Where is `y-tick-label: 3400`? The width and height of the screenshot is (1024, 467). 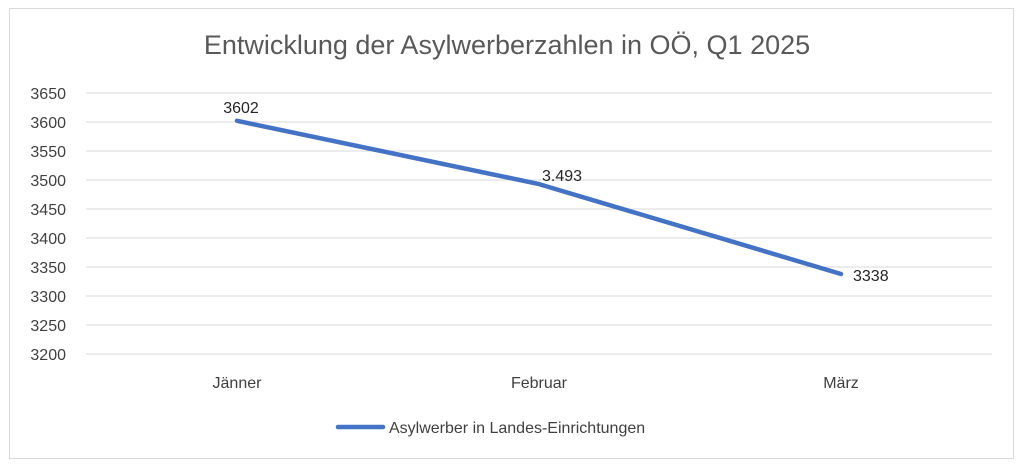
y-tick-label: 3400 is located at coordinates (48, 239).